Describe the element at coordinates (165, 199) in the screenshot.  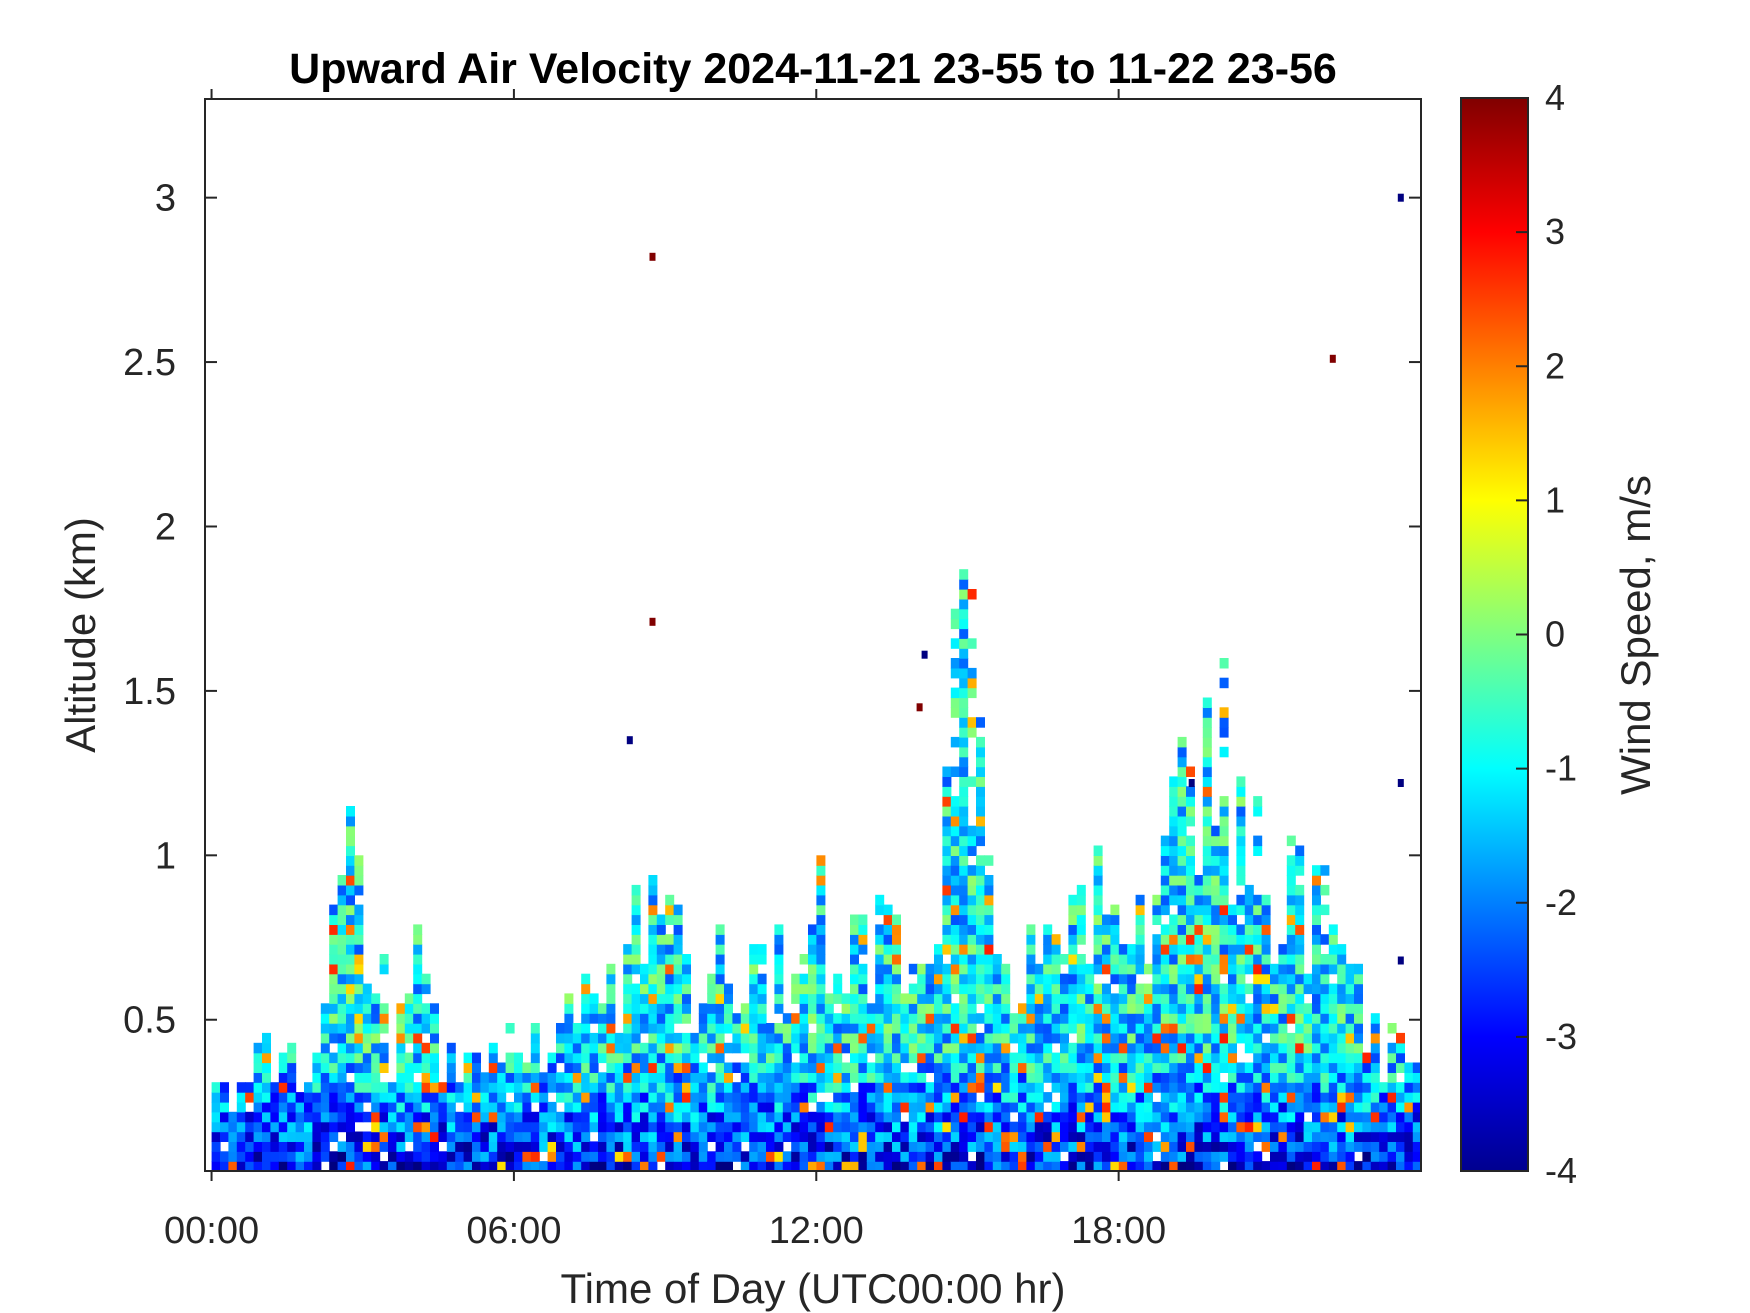
I see `y-tick-label: 3` at that location.